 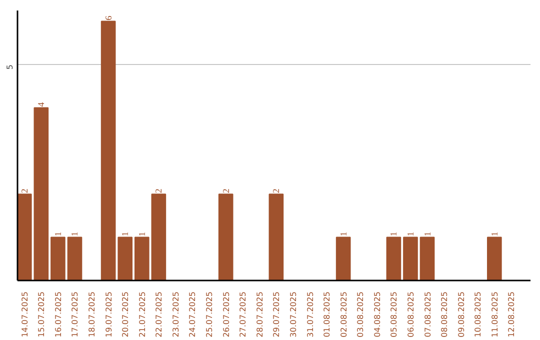 I want to click on x-tick-label: 05.08.2025, so click(x=394, y=314).